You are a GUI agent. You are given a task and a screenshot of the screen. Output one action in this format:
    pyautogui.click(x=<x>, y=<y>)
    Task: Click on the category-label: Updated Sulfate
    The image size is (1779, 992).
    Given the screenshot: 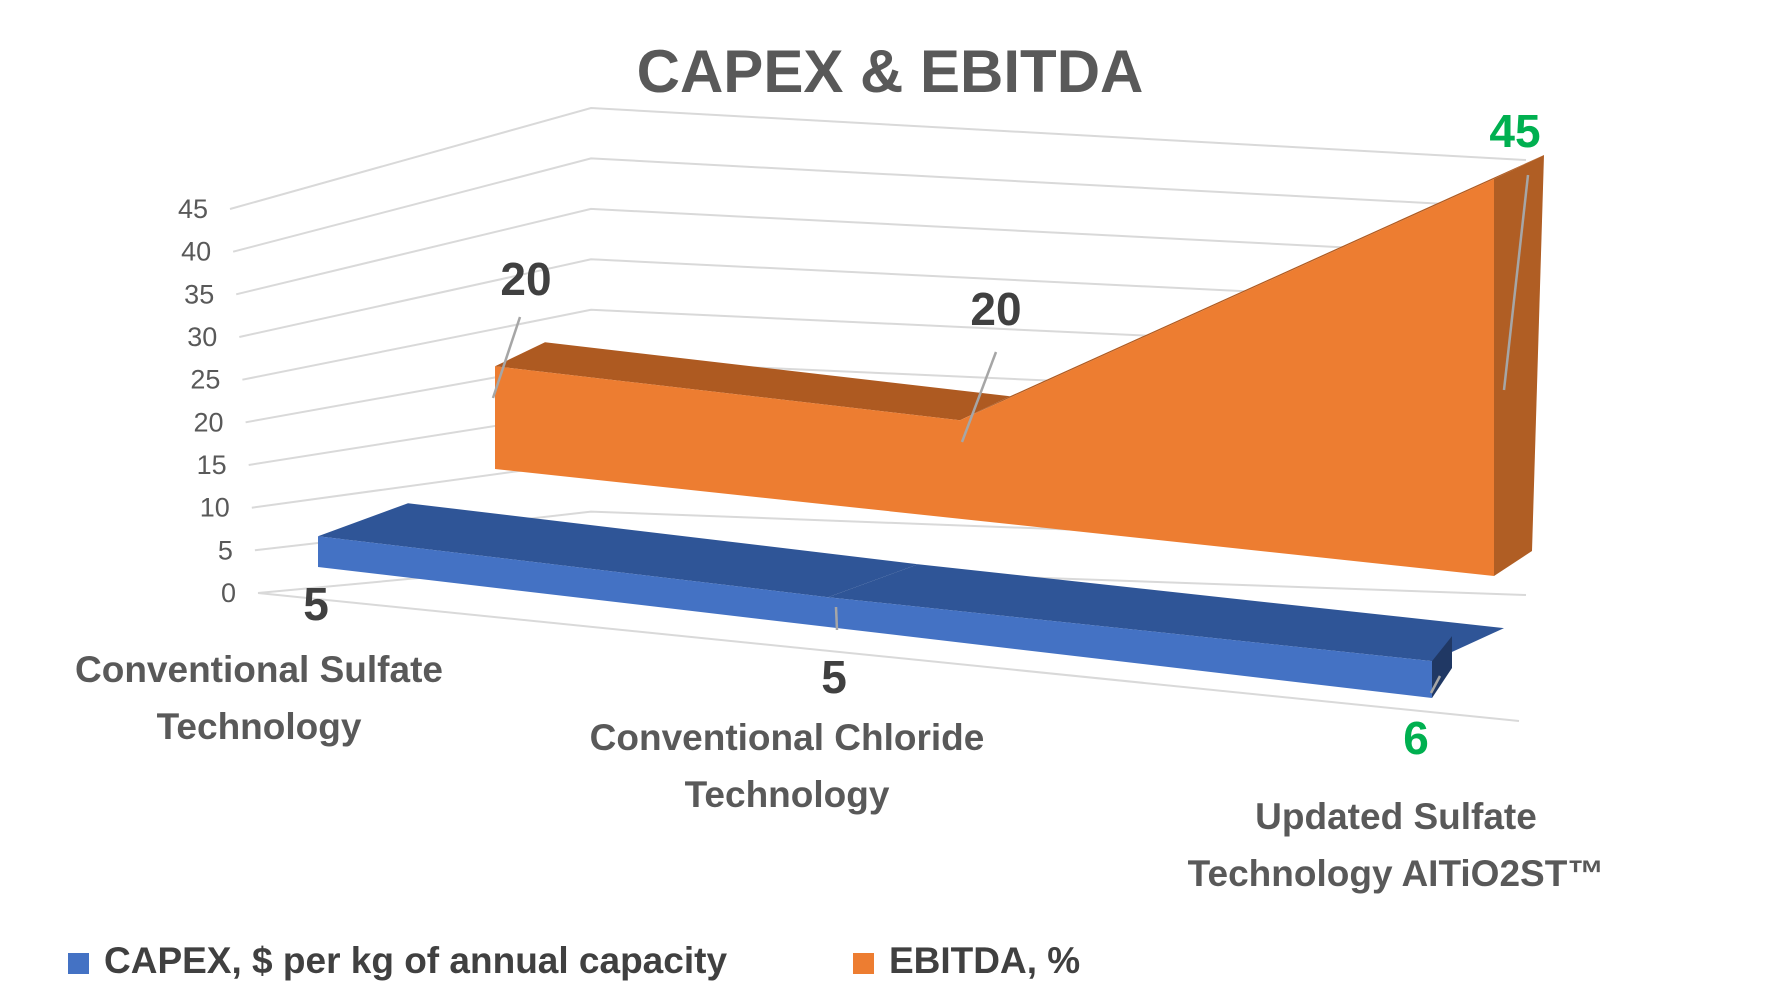 What is the action you would take?
    pyautogui.click(x=1396, y=816)
    